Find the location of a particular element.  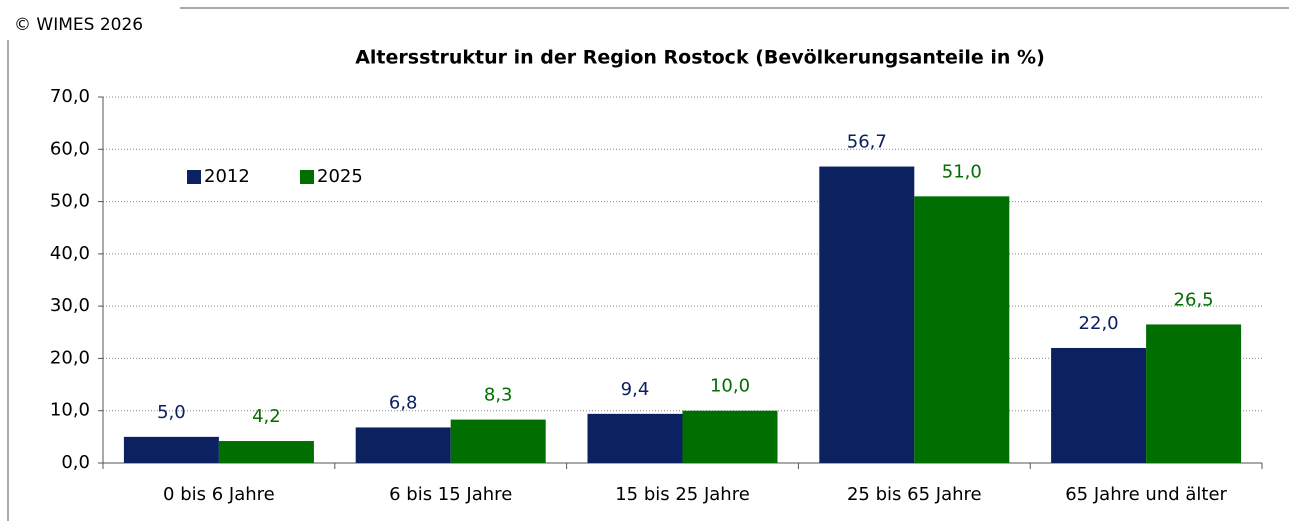

y-tick-label: 10,0 is located at coordinates (70, 410).